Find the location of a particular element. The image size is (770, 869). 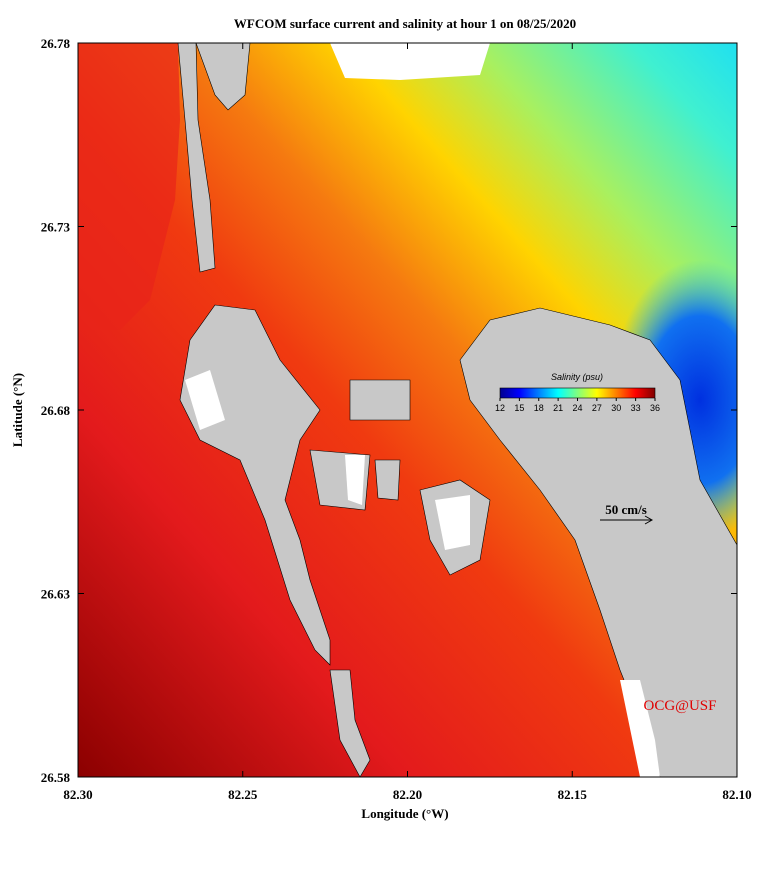

watermark: OCG@USF is located at coordinates (679, 706).